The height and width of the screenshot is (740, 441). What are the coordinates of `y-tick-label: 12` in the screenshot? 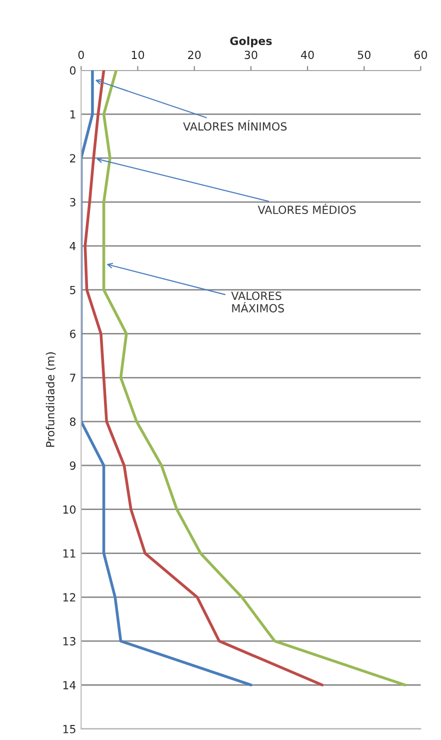 It's located at (69, 597).